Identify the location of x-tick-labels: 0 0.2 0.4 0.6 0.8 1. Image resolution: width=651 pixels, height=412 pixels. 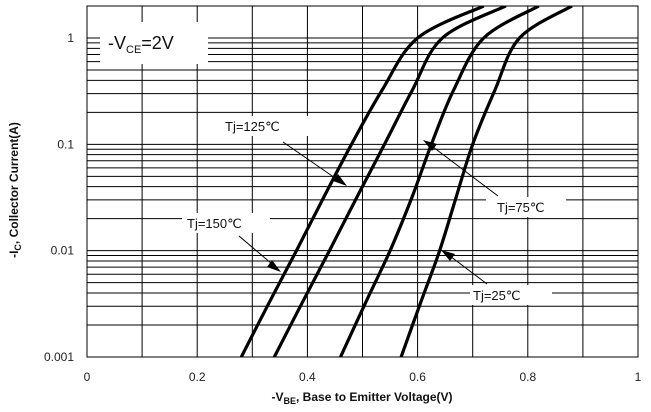
(363, 377).